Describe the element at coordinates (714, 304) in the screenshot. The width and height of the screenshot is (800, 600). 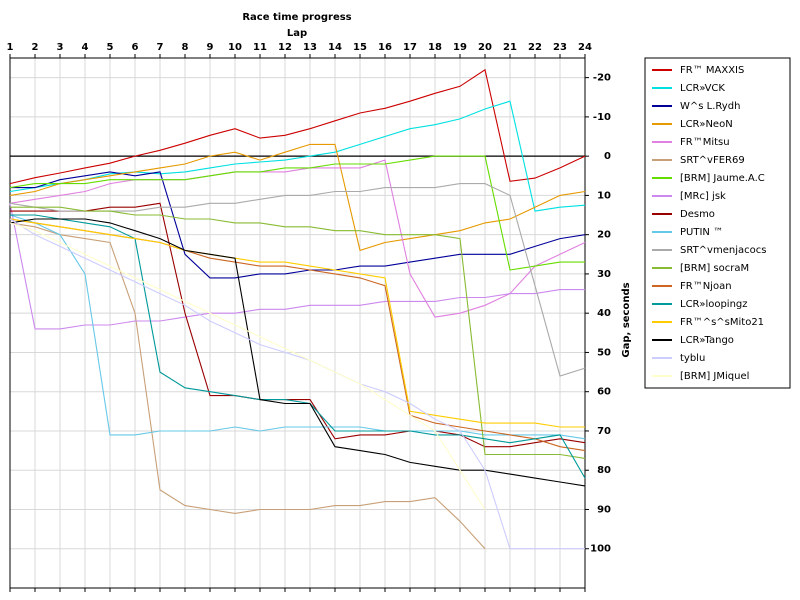
I see `legend-label: LCR»loopingz` at that location.